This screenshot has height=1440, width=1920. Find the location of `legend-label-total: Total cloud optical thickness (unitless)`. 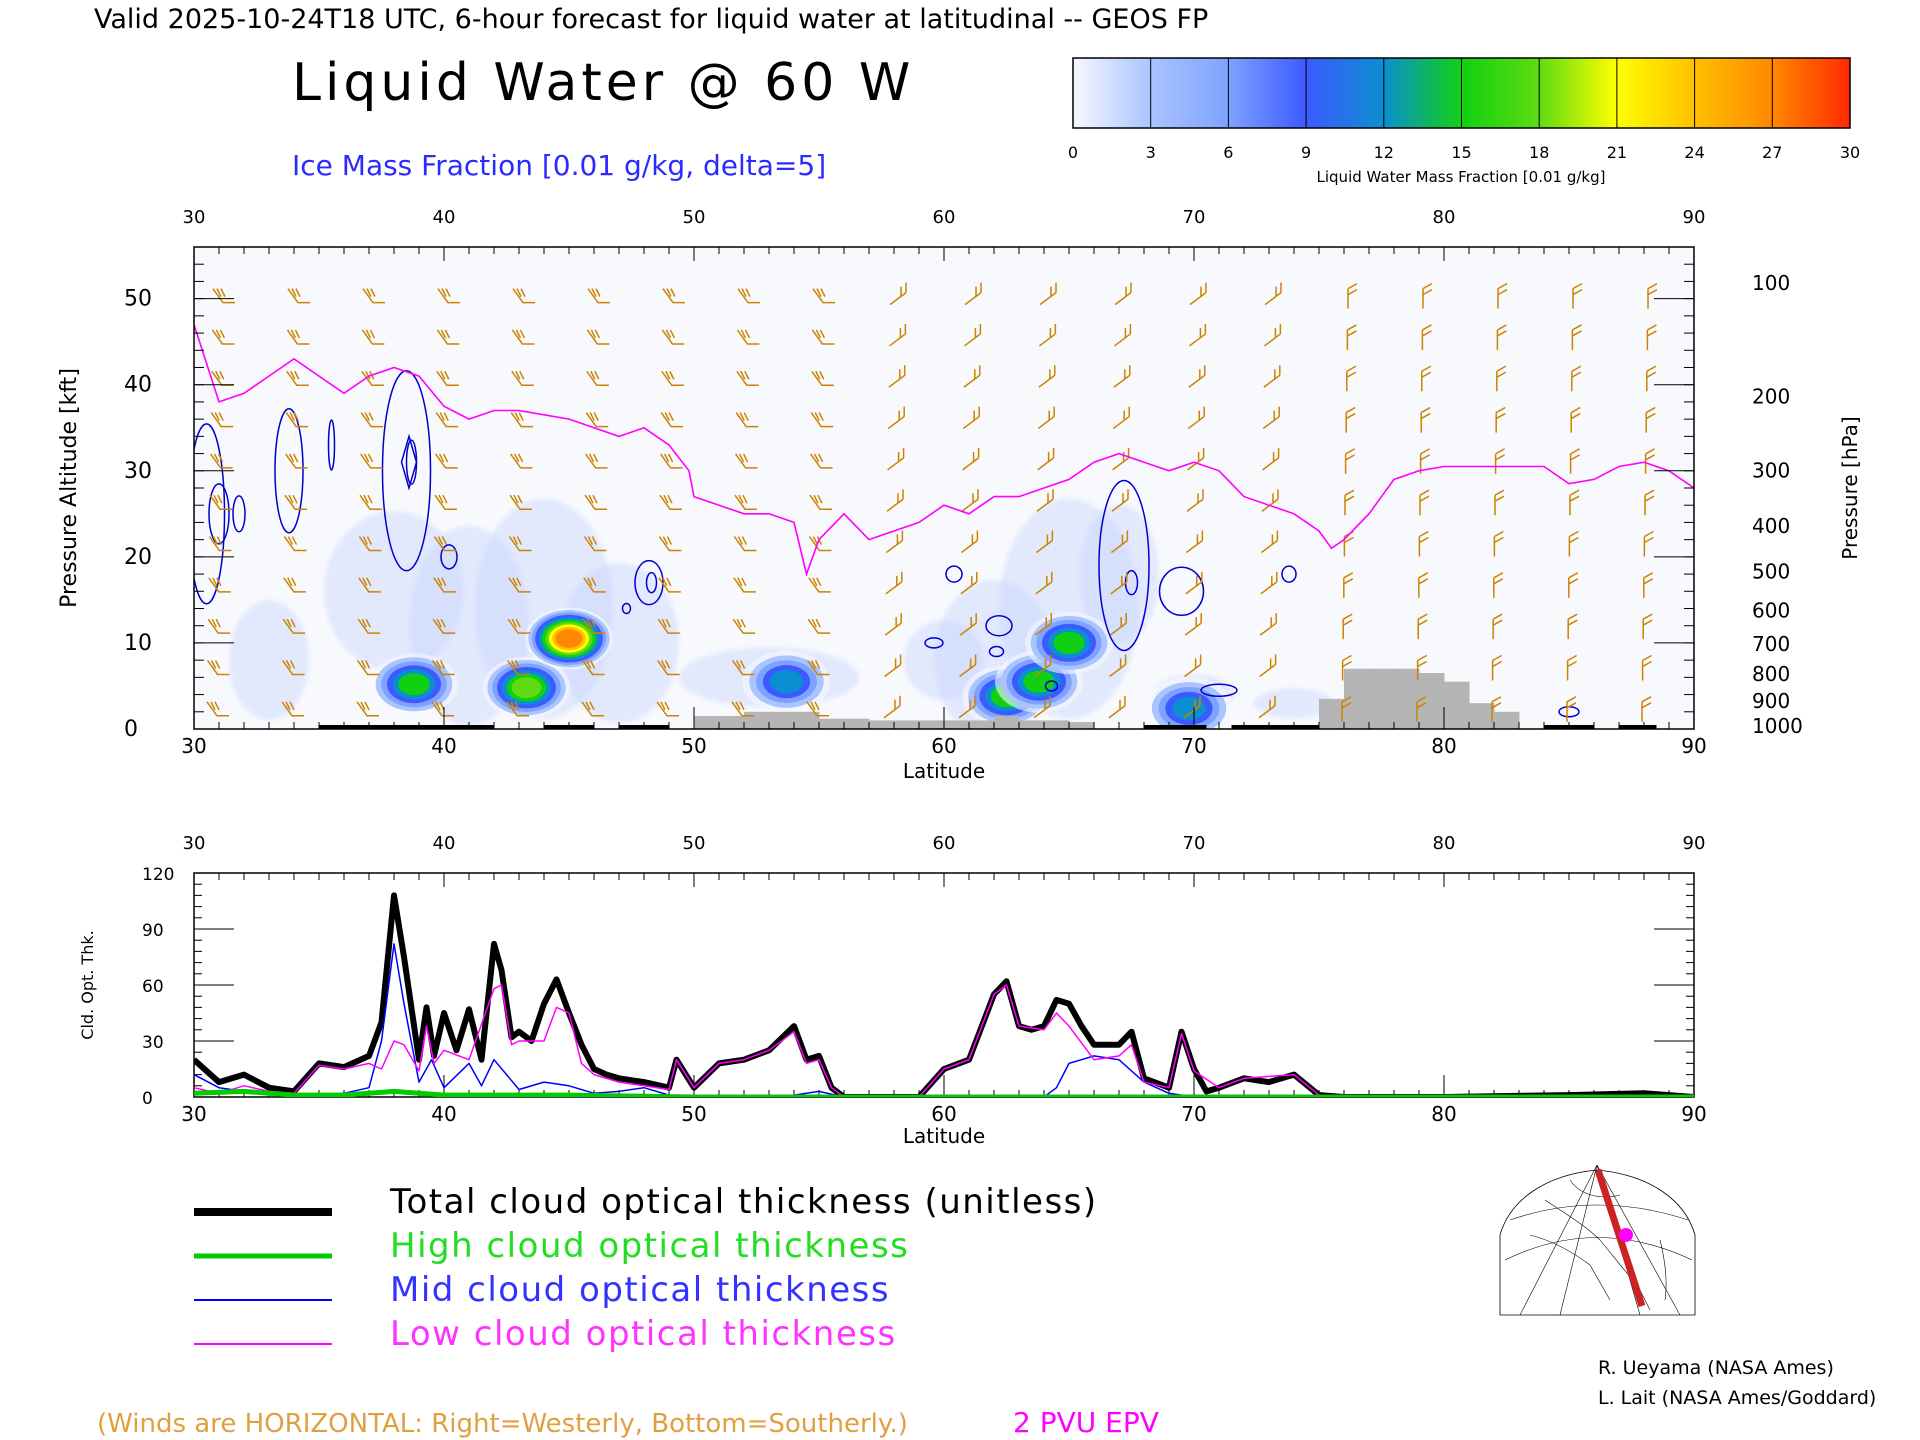

legend-label-total: Total cloud optical thickness (unitless) is located at coordinates (743, 1202).